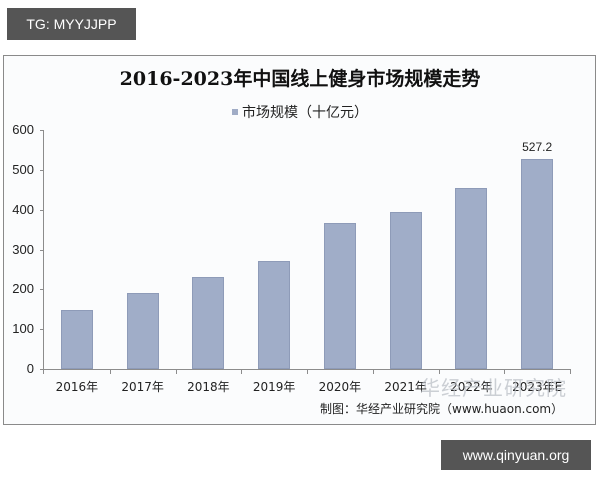 This screenshot has height=480, width=600. What do you see at coordinates (142, 387) in the screenshot?
I see `x-tick-label: 2017年` at bounding box center [142, 387].